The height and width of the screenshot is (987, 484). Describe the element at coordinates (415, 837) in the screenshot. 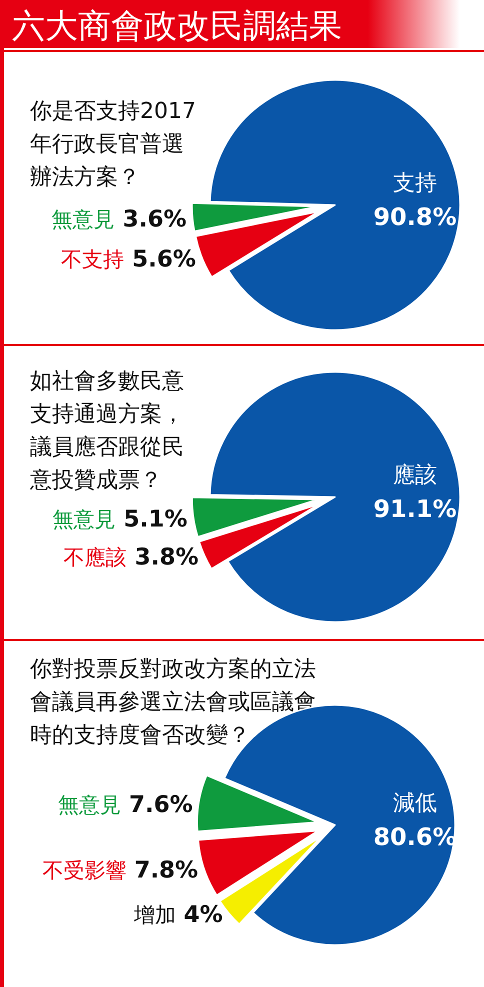

I see `data-label: 80.6%` at that location.